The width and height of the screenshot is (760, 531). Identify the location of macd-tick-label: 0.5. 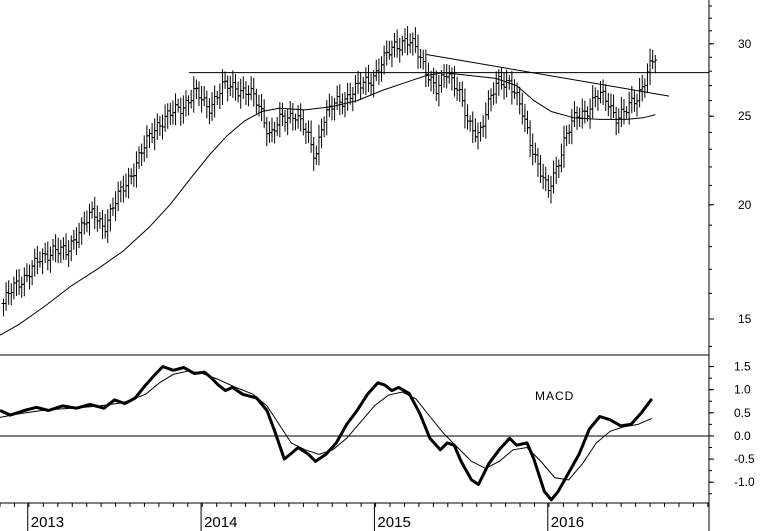
(742, 413).